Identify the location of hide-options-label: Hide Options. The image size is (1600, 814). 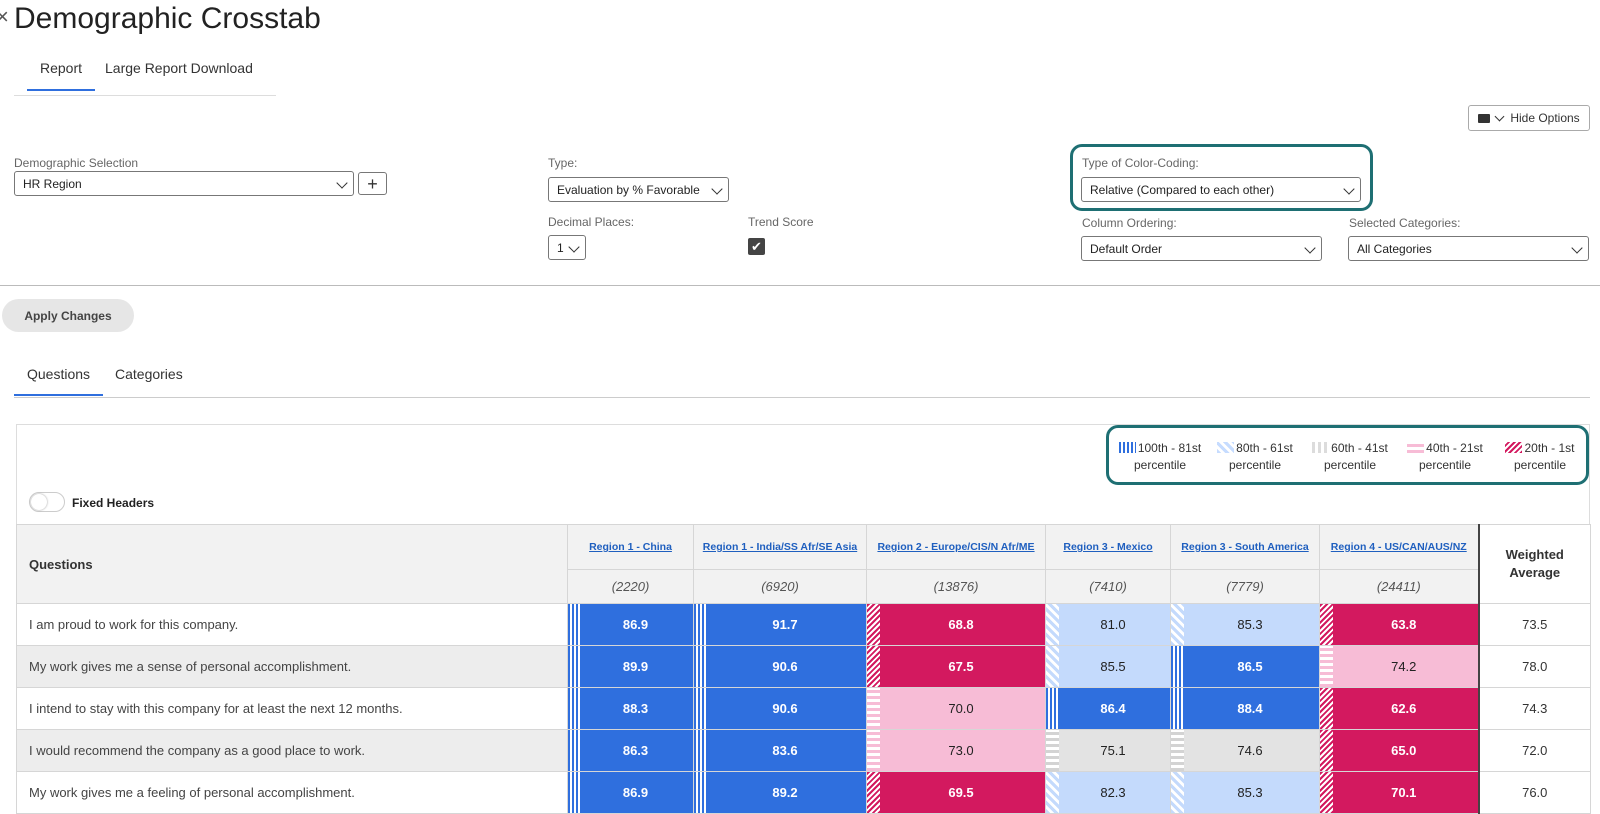
(1545, 118).